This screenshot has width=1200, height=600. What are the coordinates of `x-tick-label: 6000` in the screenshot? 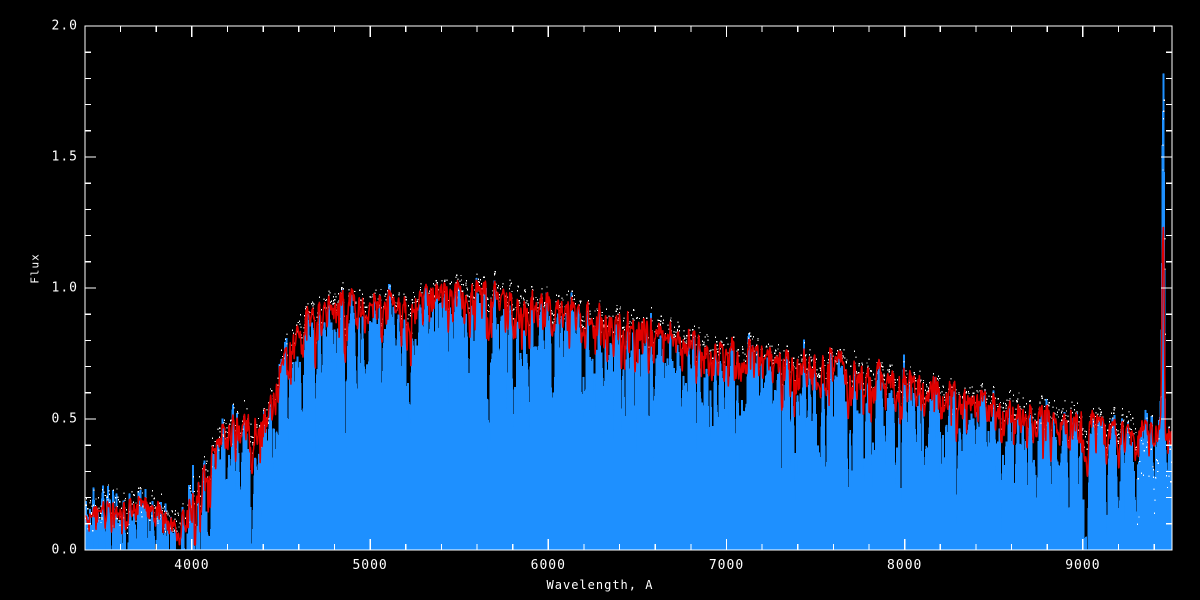 It's located at (548, 565).